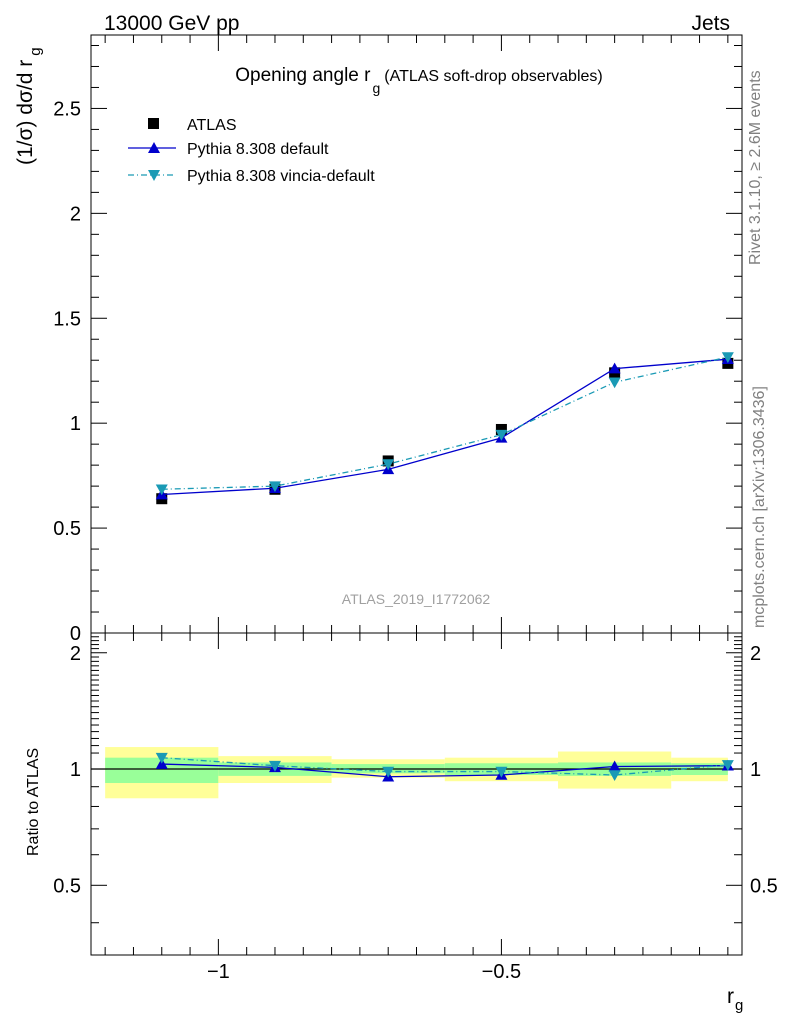 The height and width of the screenshot is (1024, 786). What do you see at coordinates (493, 76) in the screenshot?
I see `main-title-note: (ATLAS soft-drop observables)` at bounding box center [493, 76].